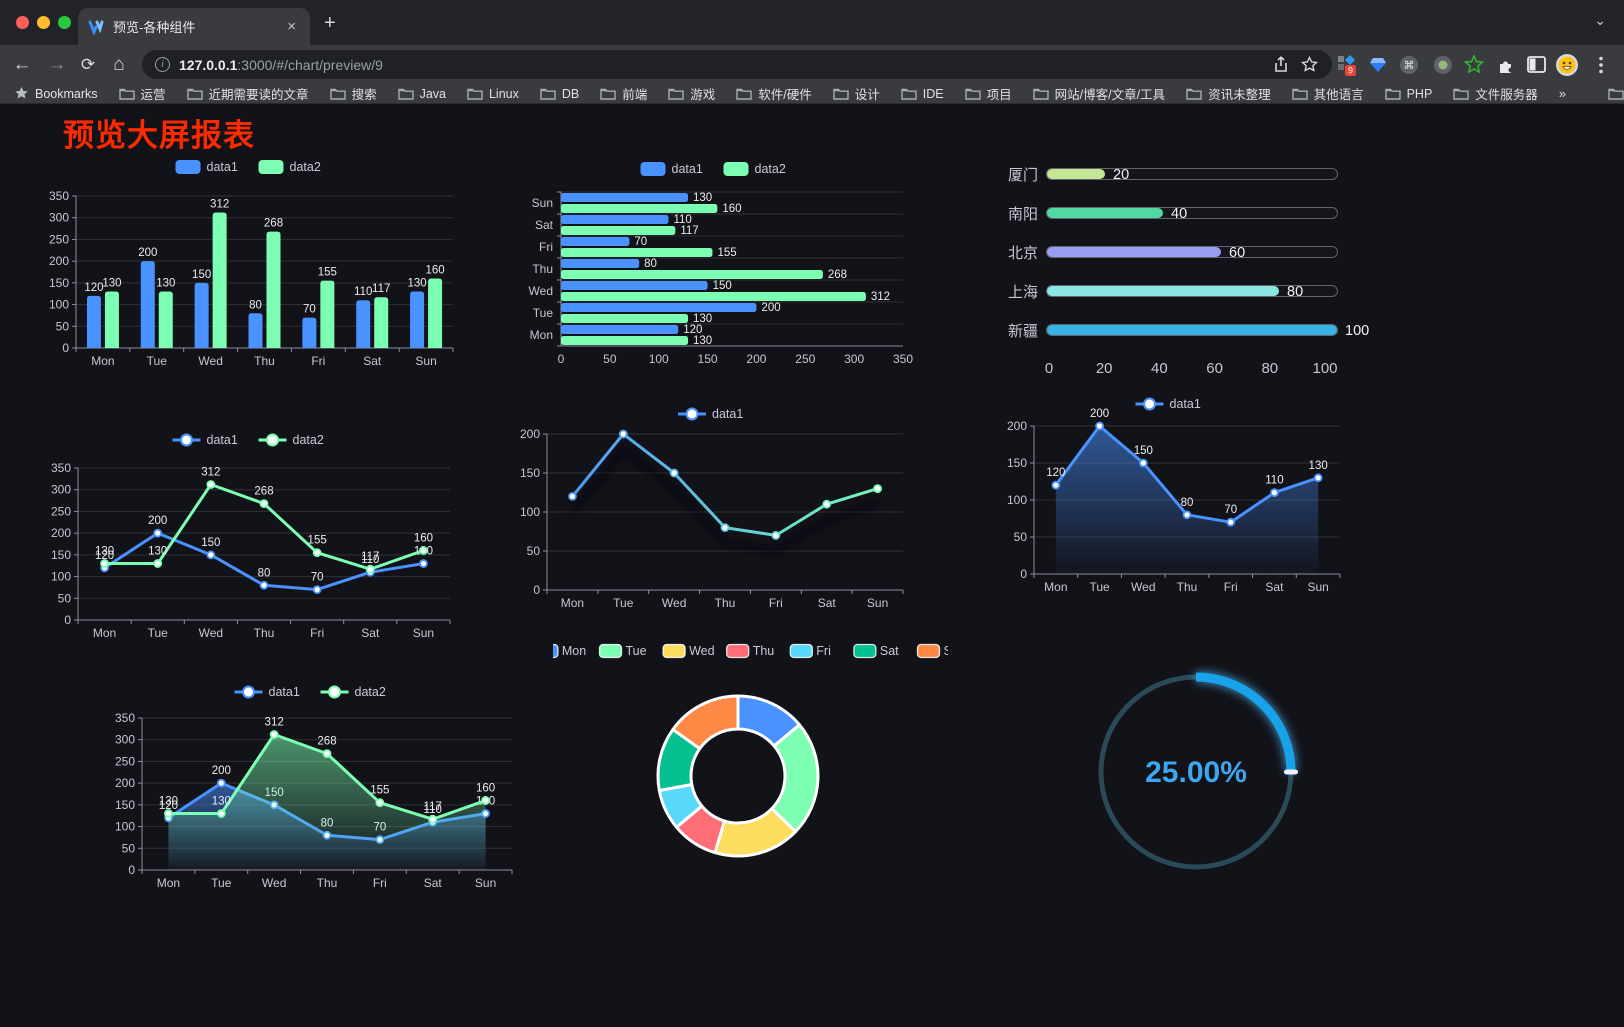  What do you see at coordinates (1409, 64) in the screenshot?
I see `extension-command-icon: ⌘` at bounding box center [1409, 64].